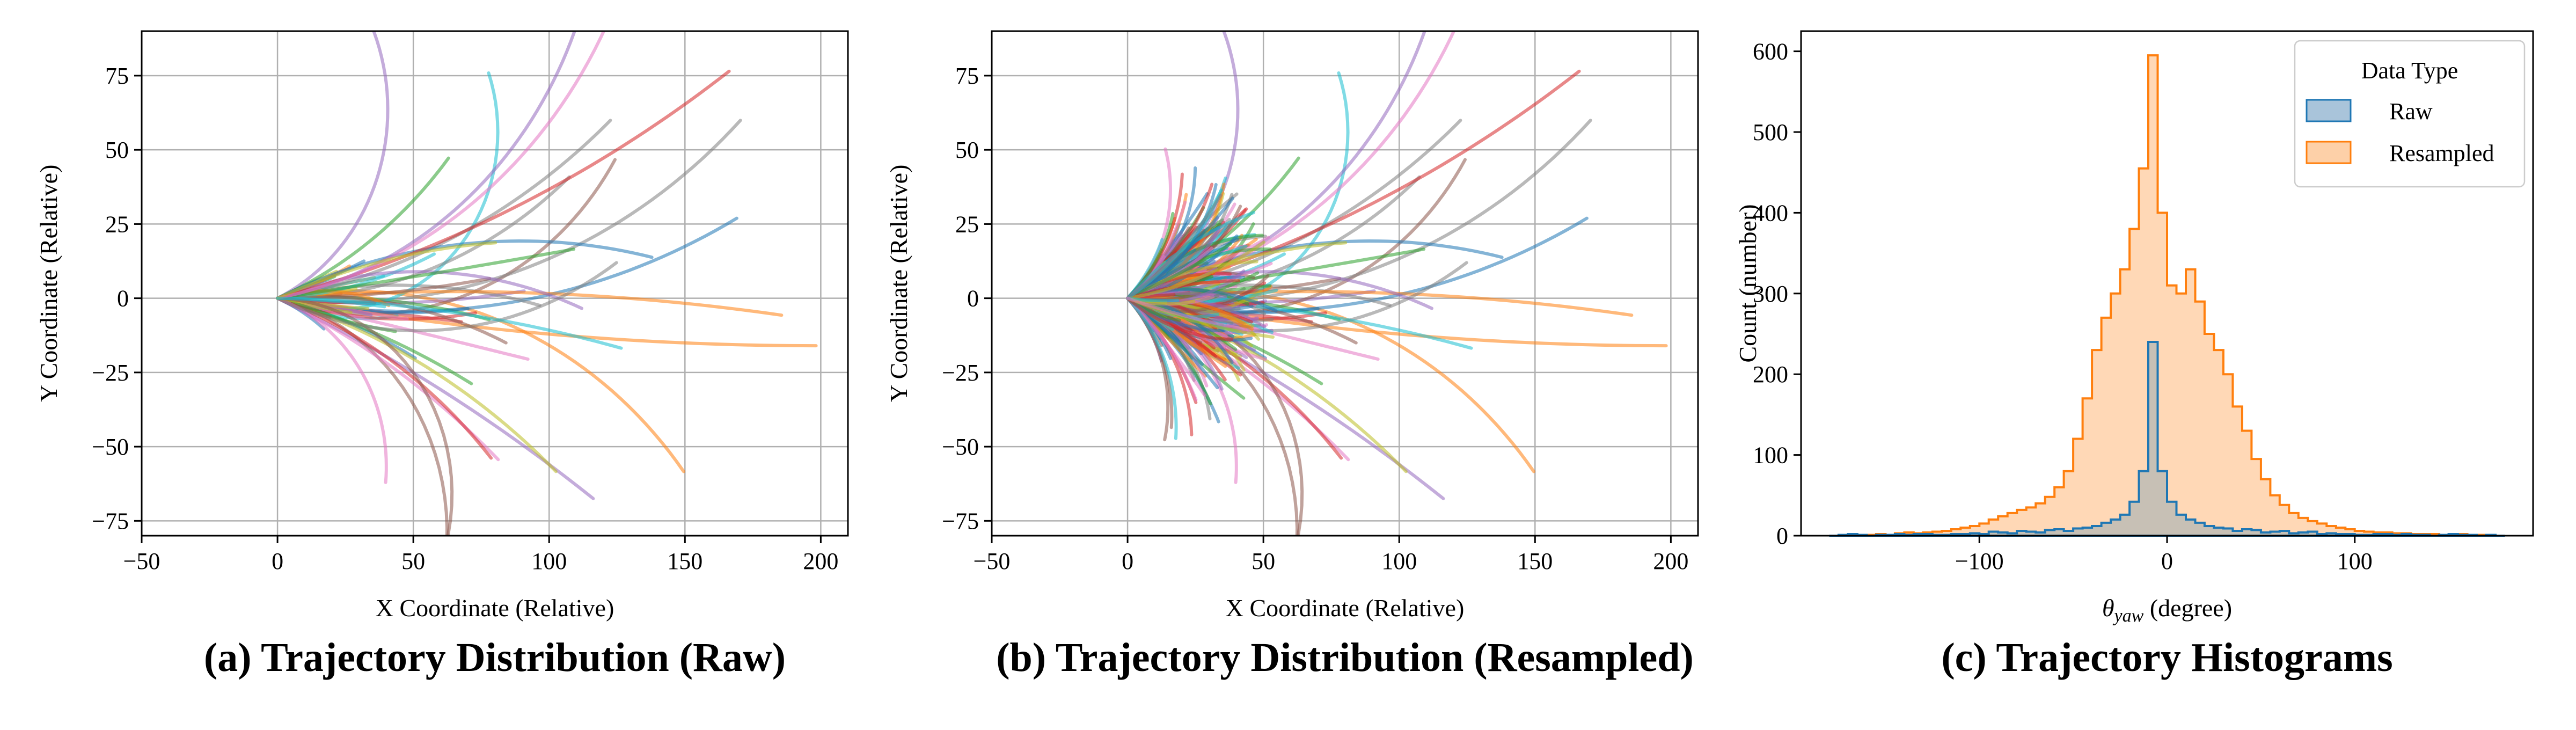  Describe the element at coordinates (495, 608) in the screenshot. I see `panel-a-x-axis-label: X Coordinate (Relative)` at that location.